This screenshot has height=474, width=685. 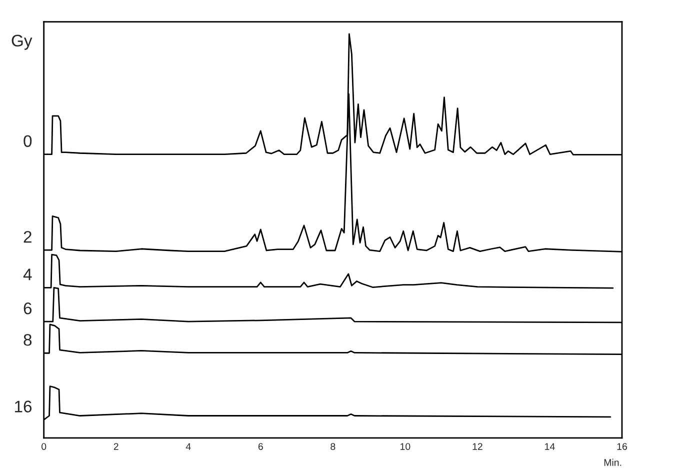 What do you see at coordinates (28, 308) in the screenshot?
I see `series-label: 6` at bounding box center [28, 308].